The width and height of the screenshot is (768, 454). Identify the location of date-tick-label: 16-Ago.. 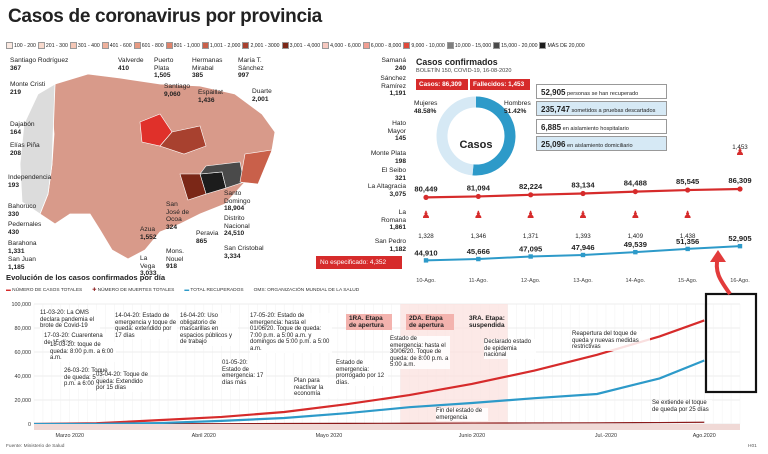
(740, 281).